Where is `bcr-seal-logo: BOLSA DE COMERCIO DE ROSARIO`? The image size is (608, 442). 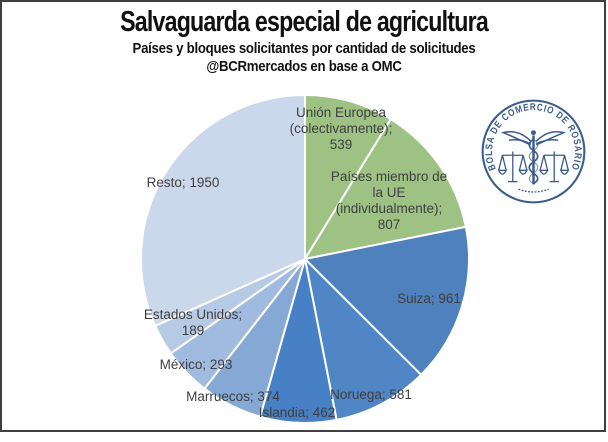 bcr-seal-logo: BOLSA DE COMERCIO DE ROSARIO is located at coordinates (533, 151).